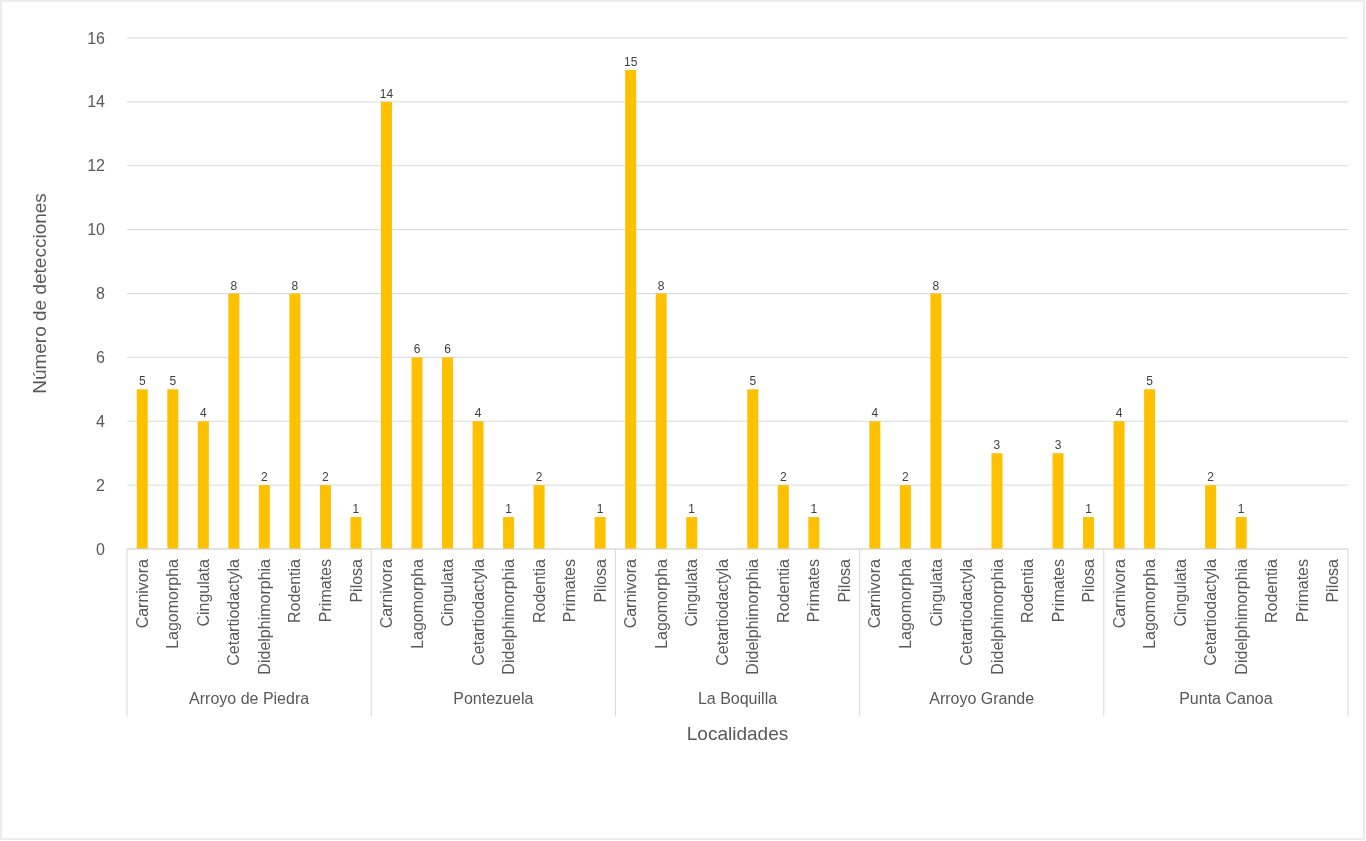  Describe the element at coordinates (737, 698) in the screenshot. I see `text: La Boquilla` at that location.